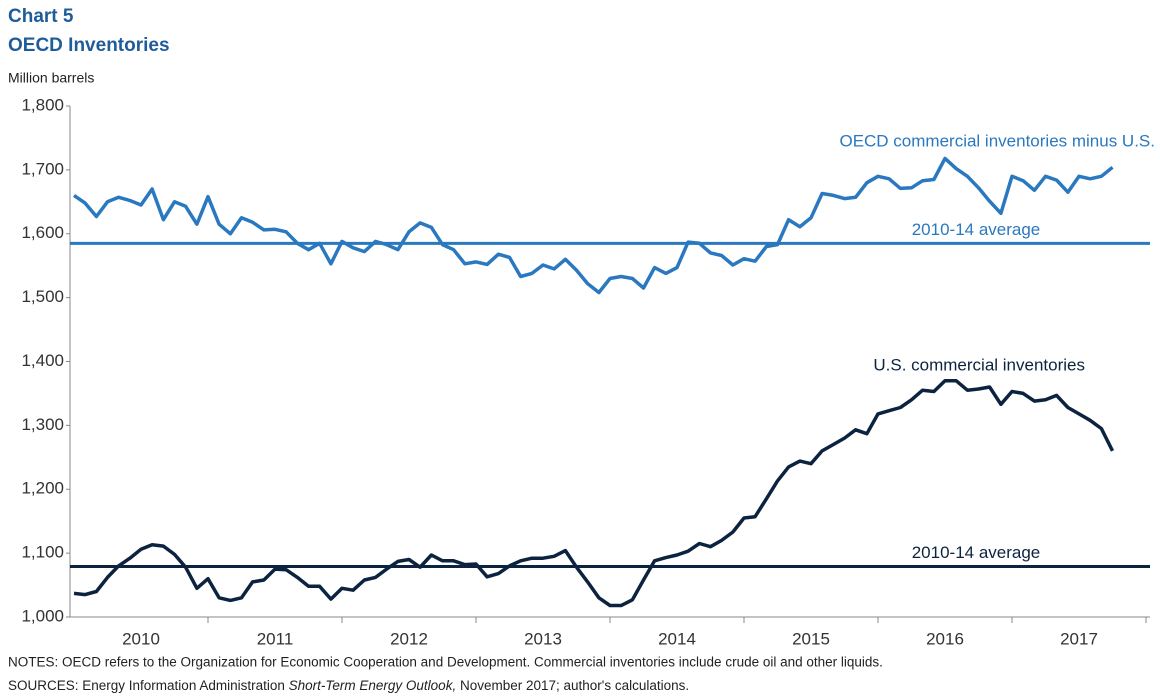 This screenshot has width=1160, height=699. I want to click on sources-part: Short-Term Energy Outlook,, so click(373, 685).